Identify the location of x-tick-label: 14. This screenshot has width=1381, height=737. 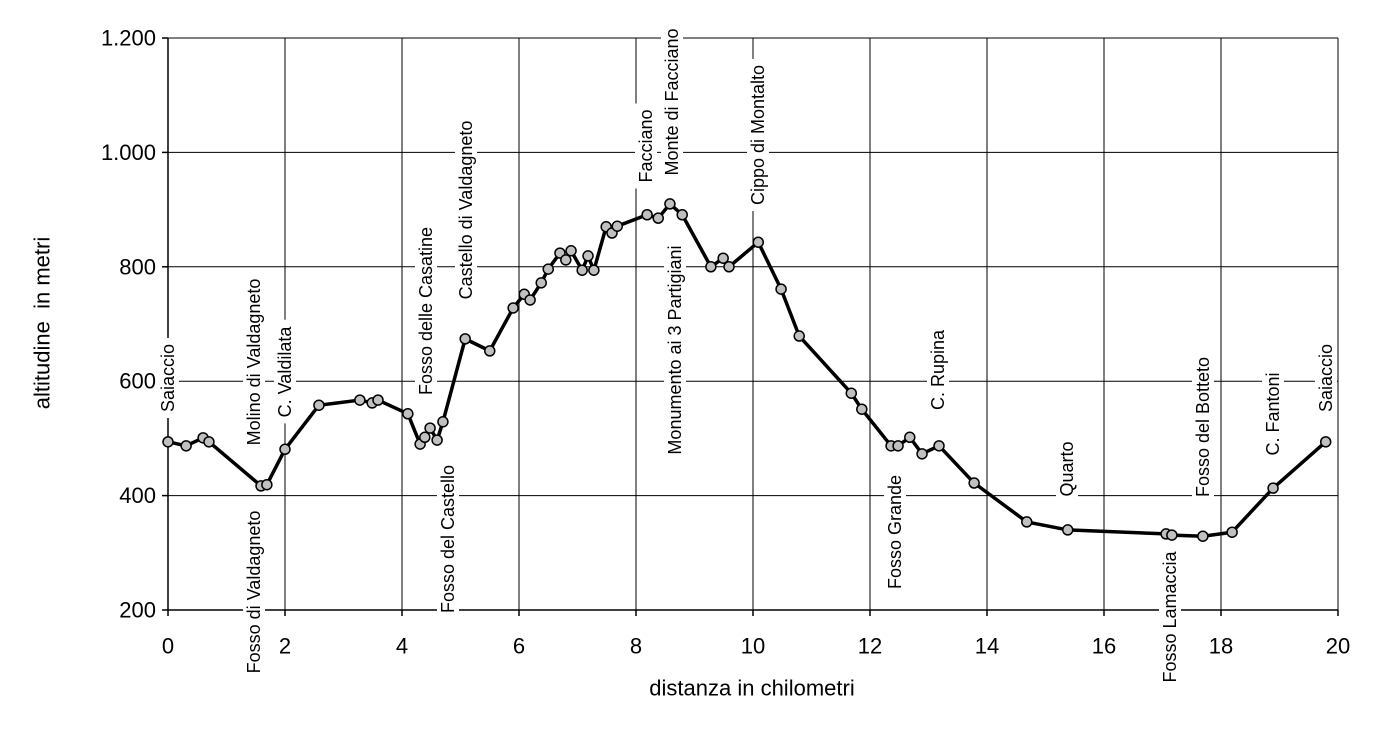
(987, 646).